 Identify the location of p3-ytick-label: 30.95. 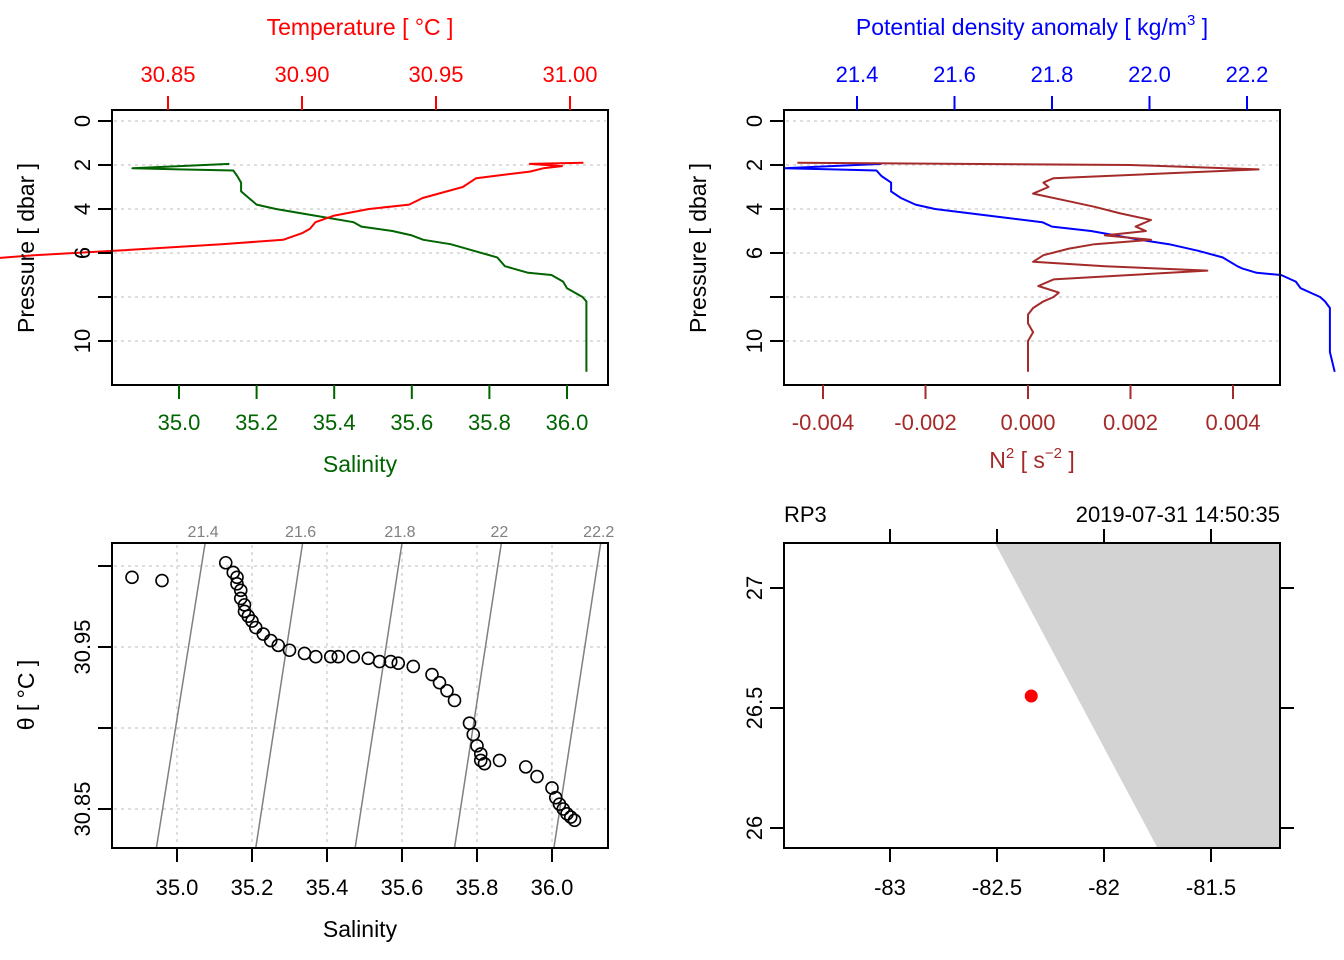
(82, 646).